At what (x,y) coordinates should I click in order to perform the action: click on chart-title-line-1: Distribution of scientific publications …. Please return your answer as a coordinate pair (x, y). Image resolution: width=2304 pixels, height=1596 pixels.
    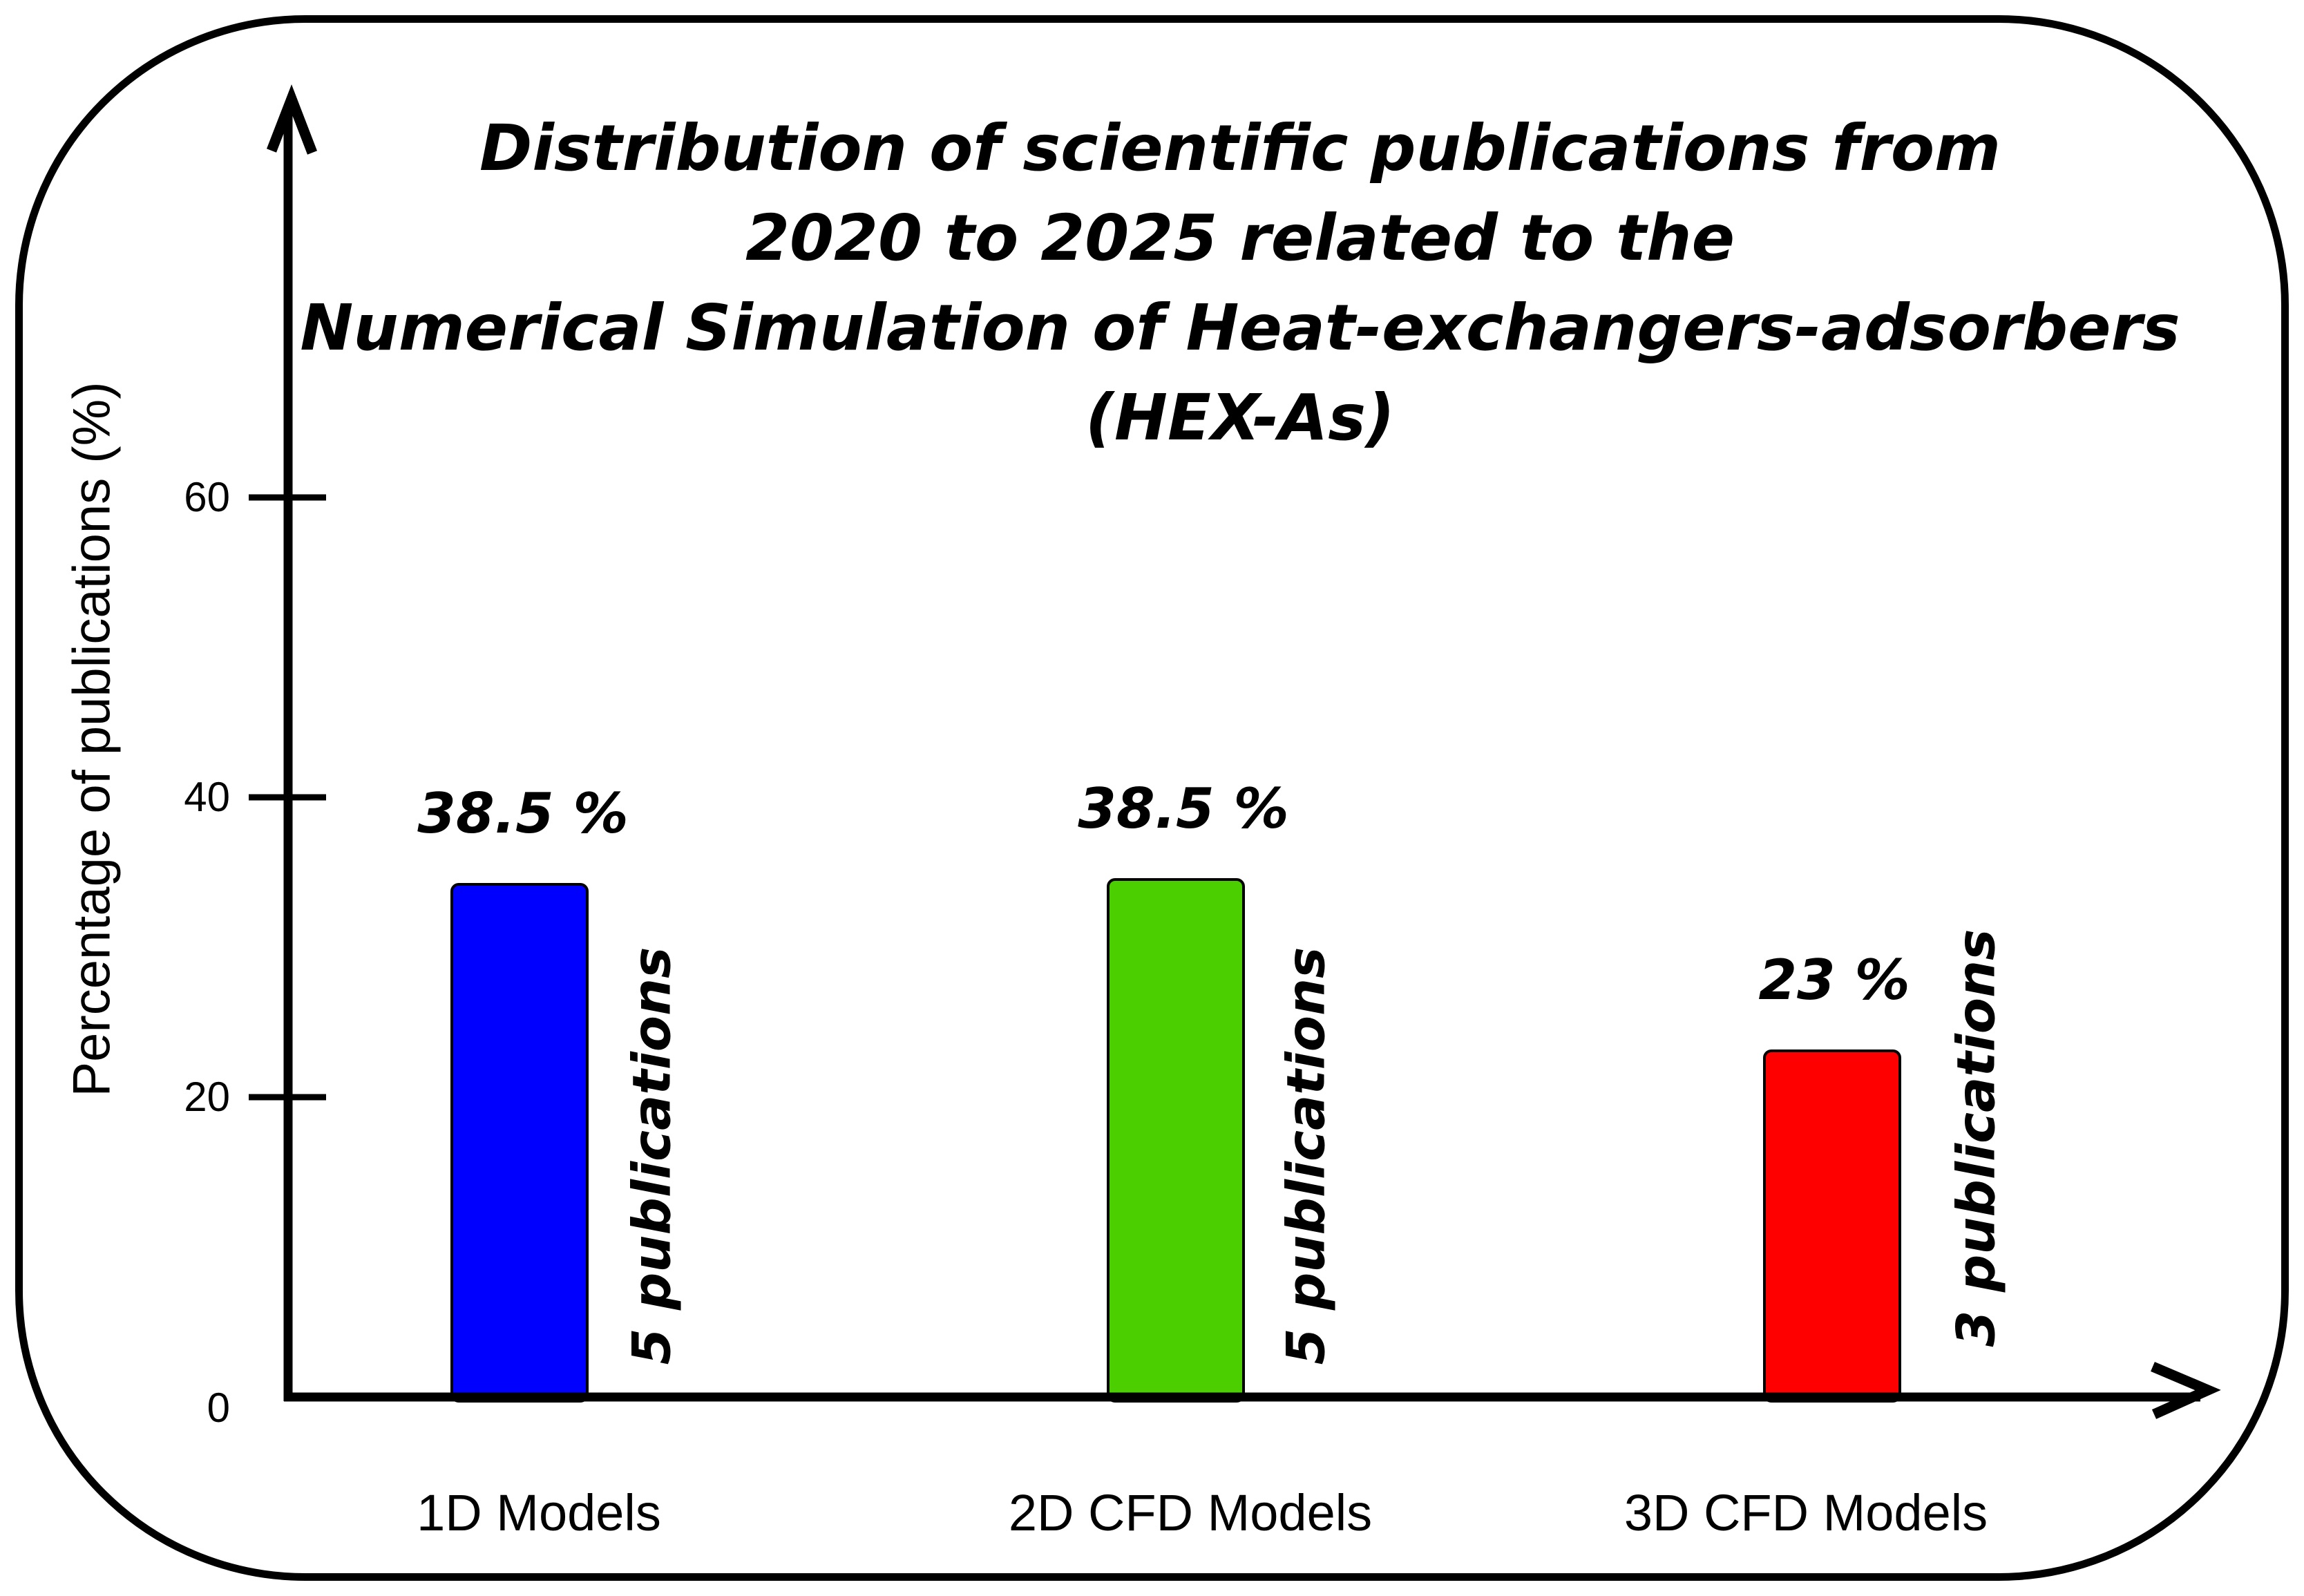
    Looking at the image, I should click on (1240, 148).